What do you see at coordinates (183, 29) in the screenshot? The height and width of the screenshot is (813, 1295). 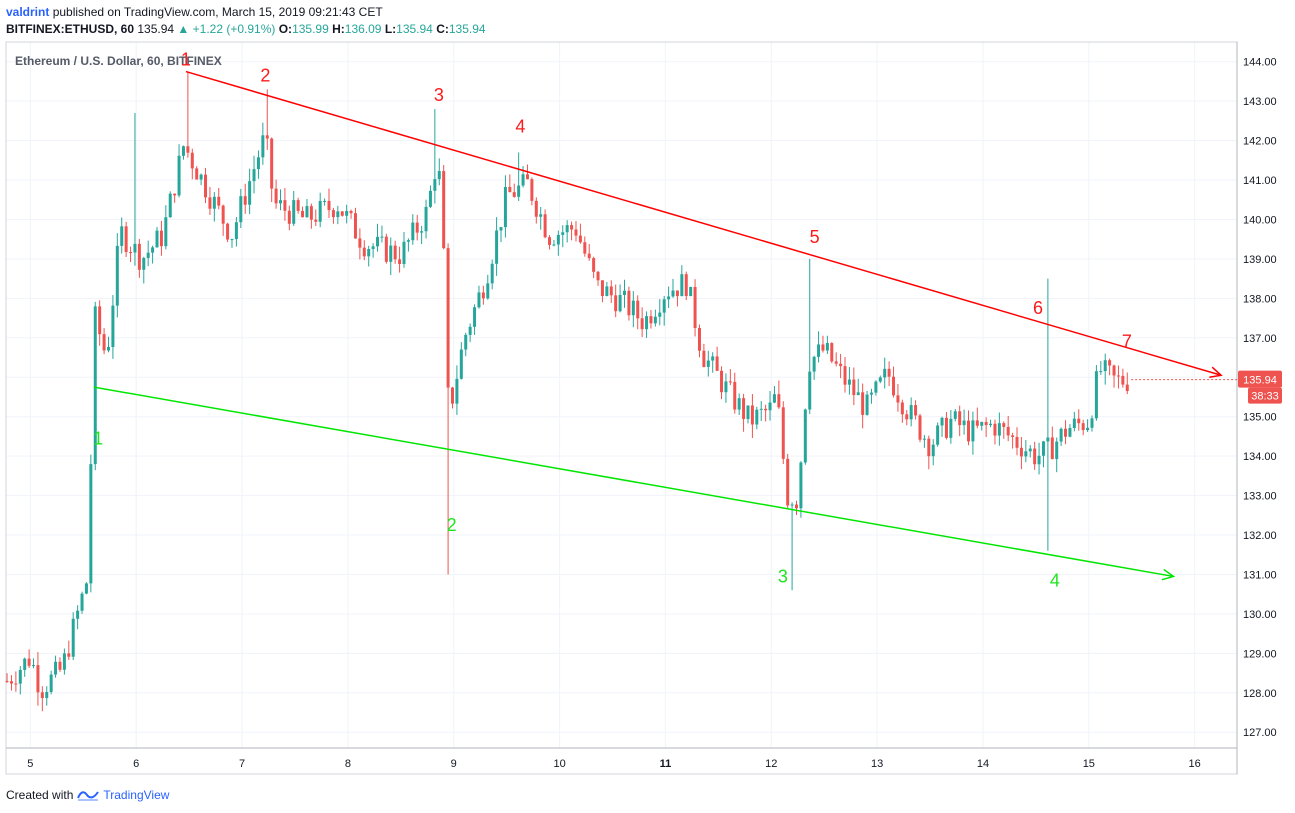 I see `up-arrow-icon: ▲` at bounding box center [183, 29].